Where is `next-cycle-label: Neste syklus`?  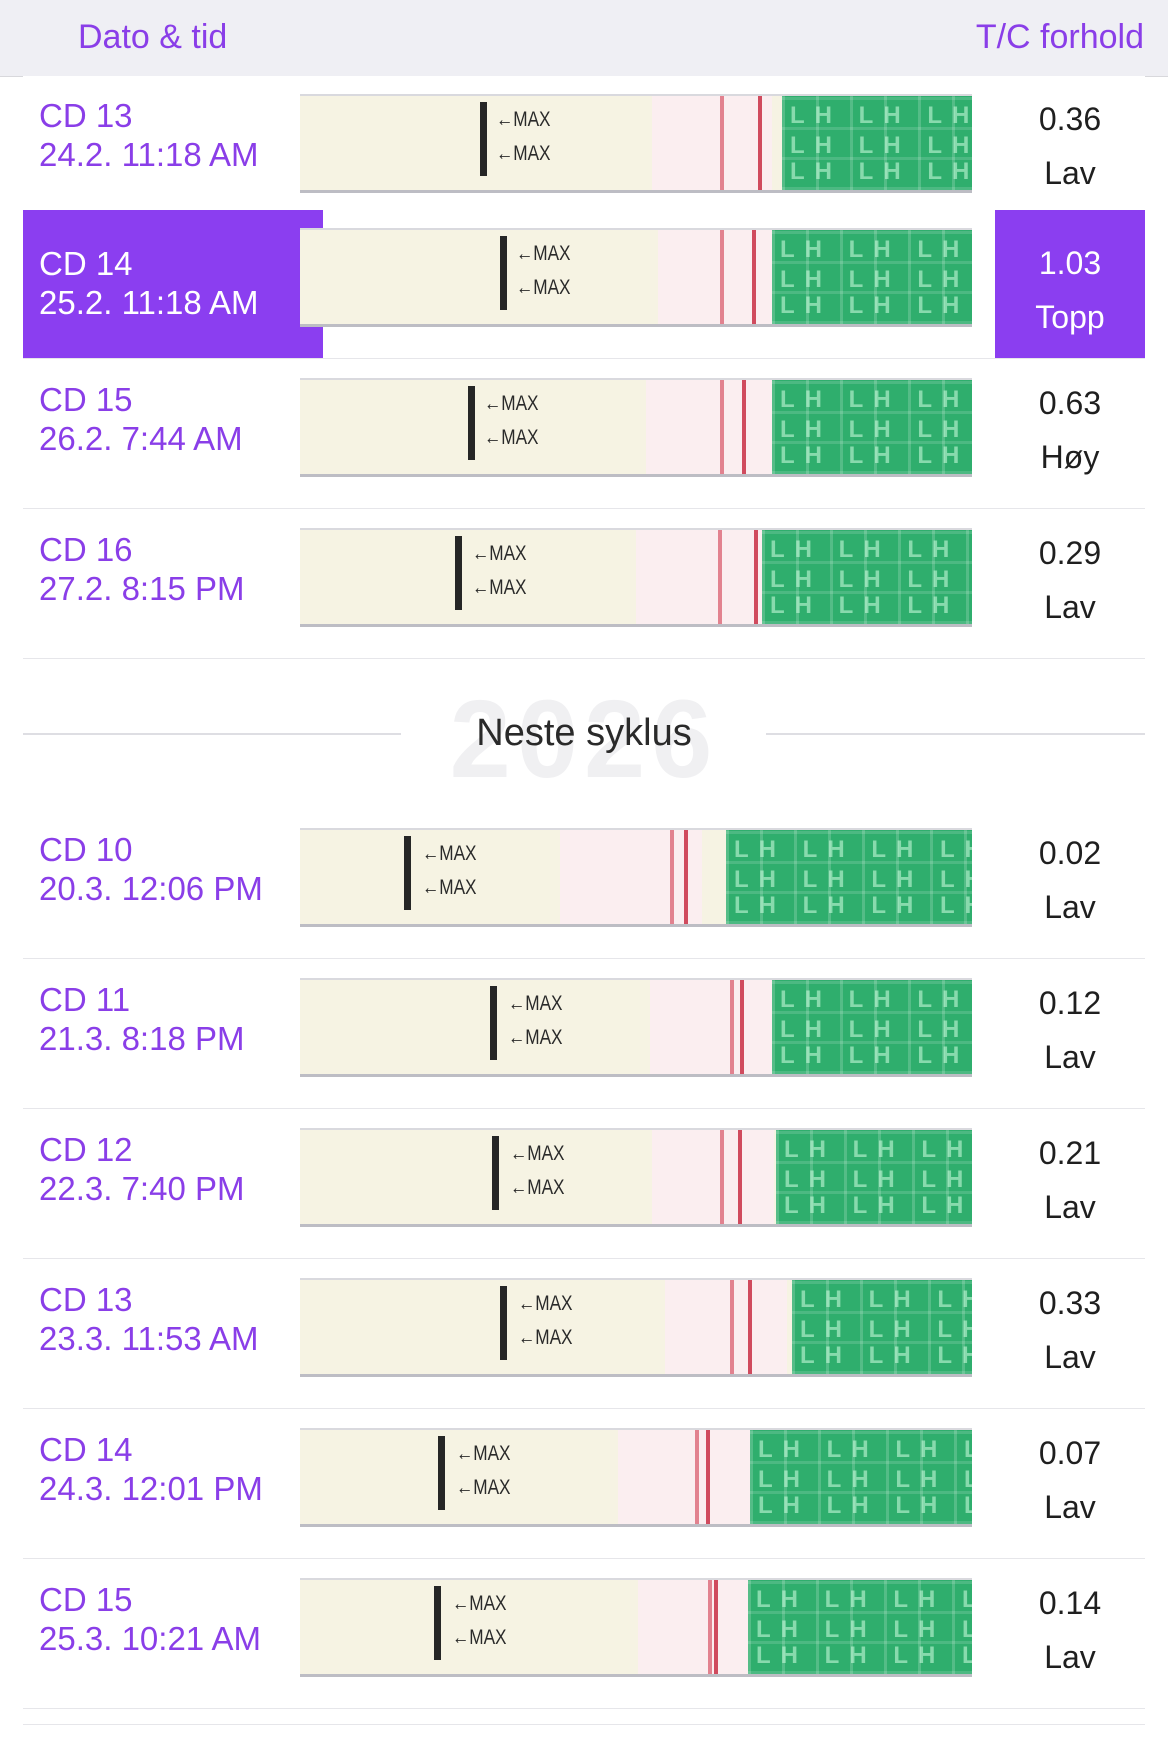
next-cycle-label: Neste syklus is located at coordinates (584, 733).